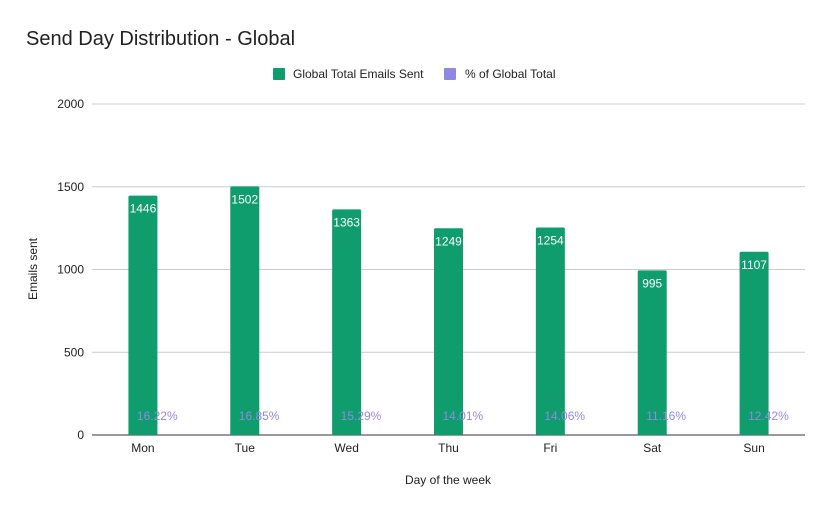  Describe the element at coordinates (244, 199) in the screenshot. I see `bar-value-label: 1502` at that location.